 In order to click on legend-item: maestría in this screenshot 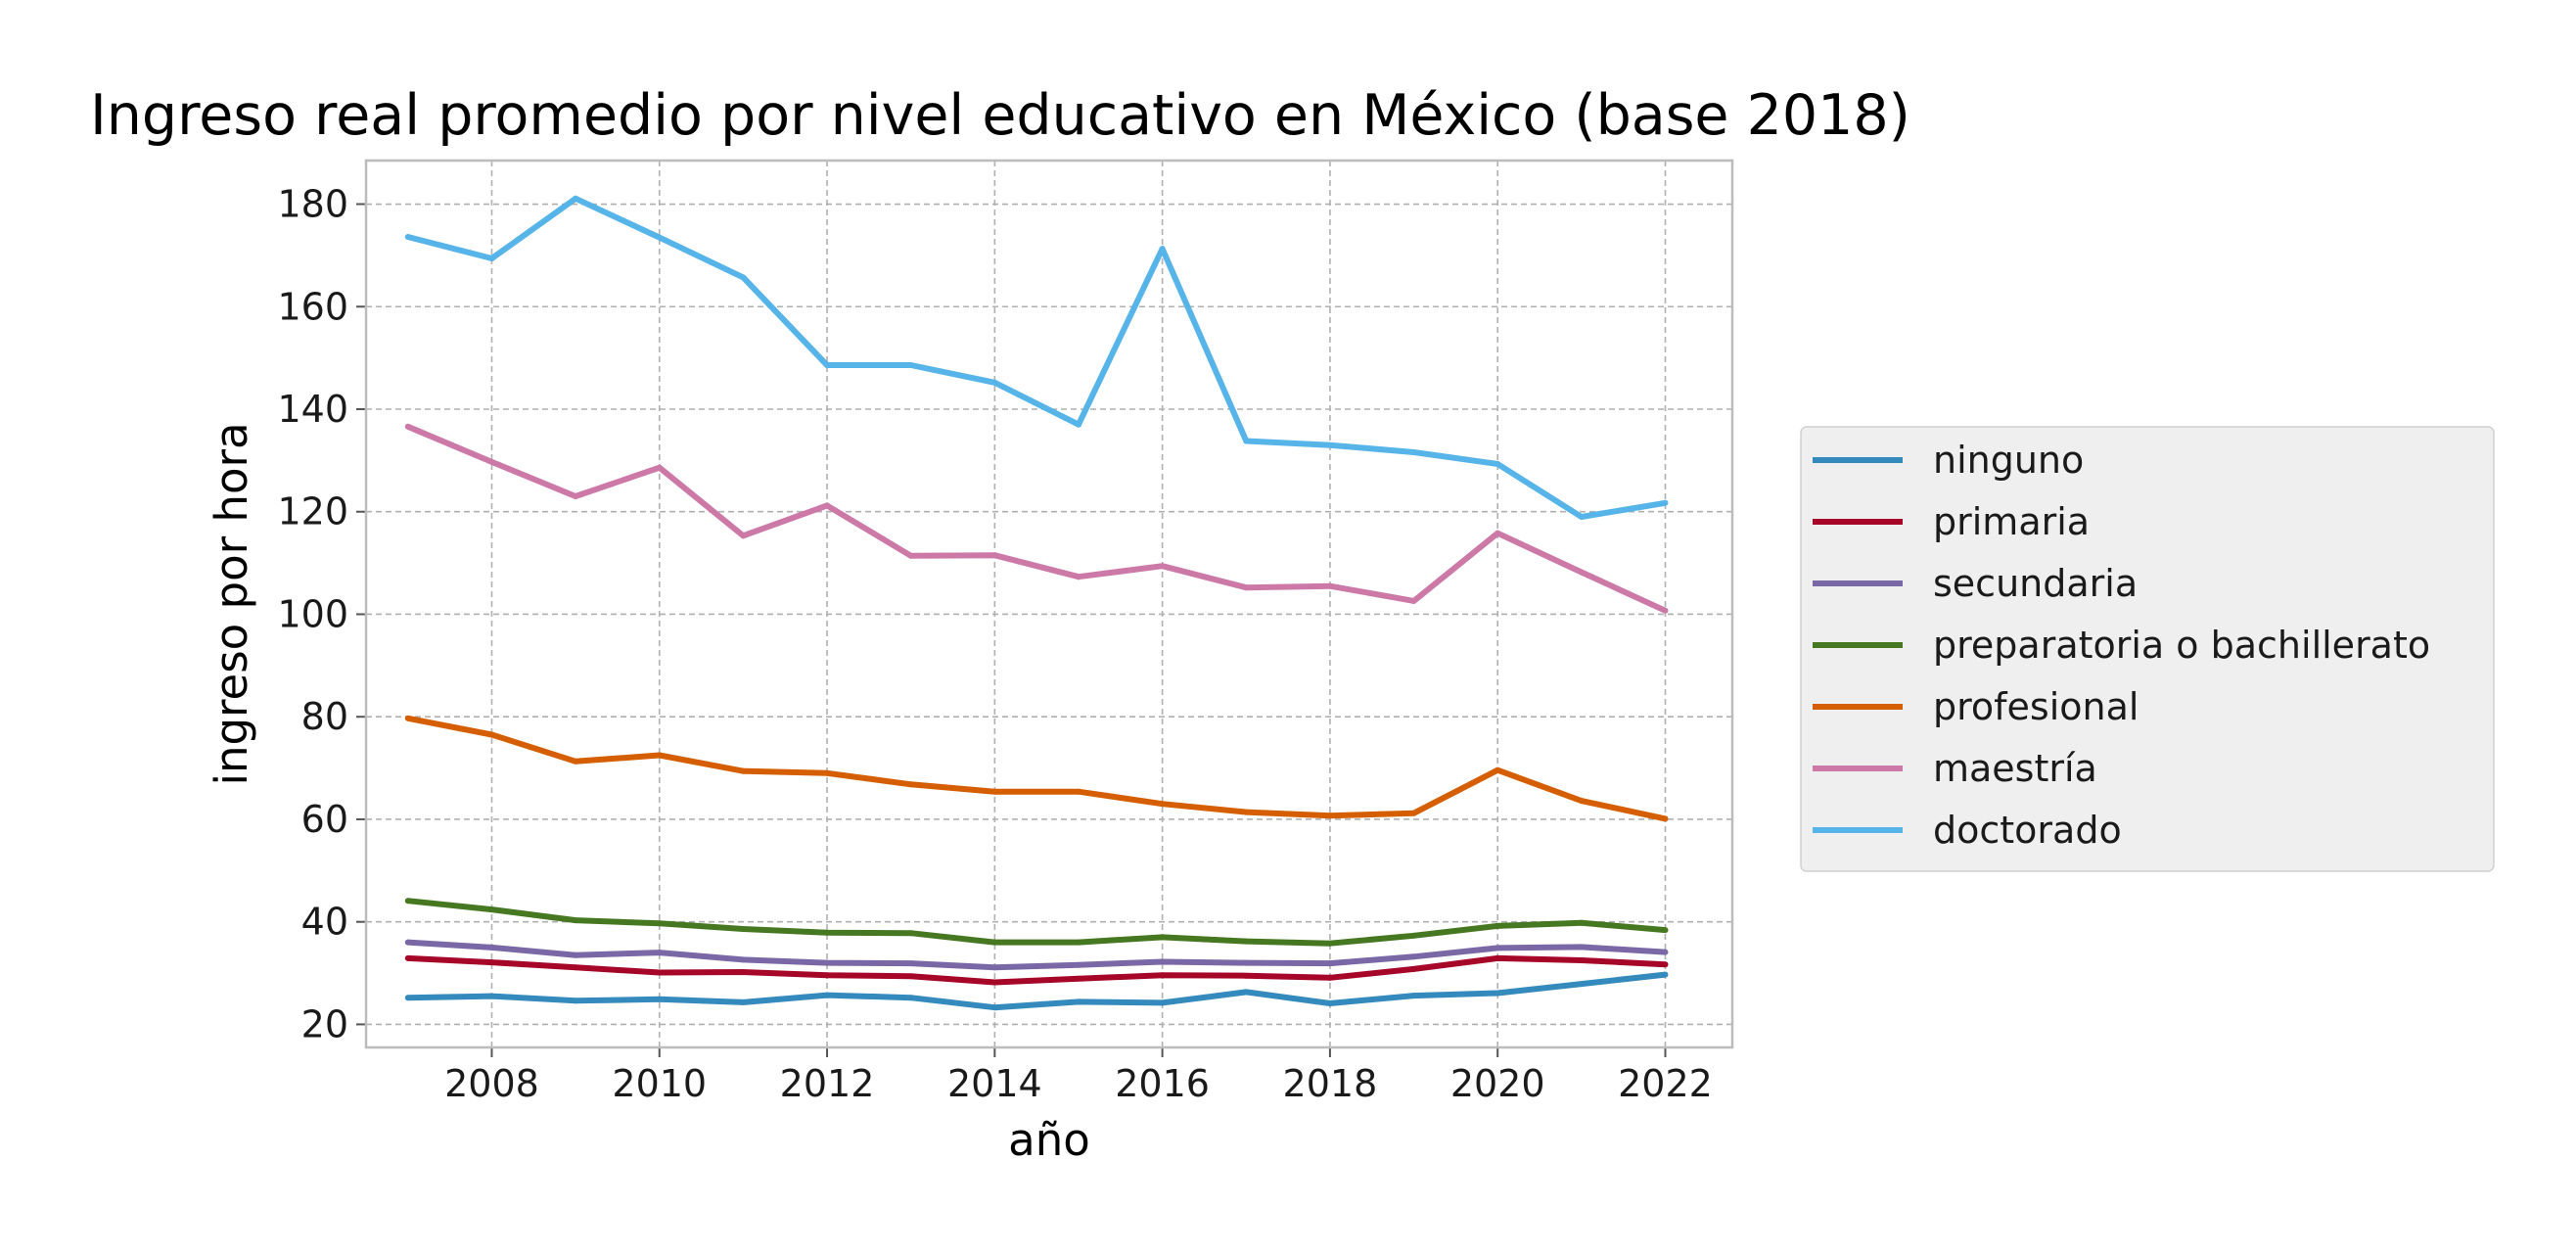, I will do `click(1955, 768)`.